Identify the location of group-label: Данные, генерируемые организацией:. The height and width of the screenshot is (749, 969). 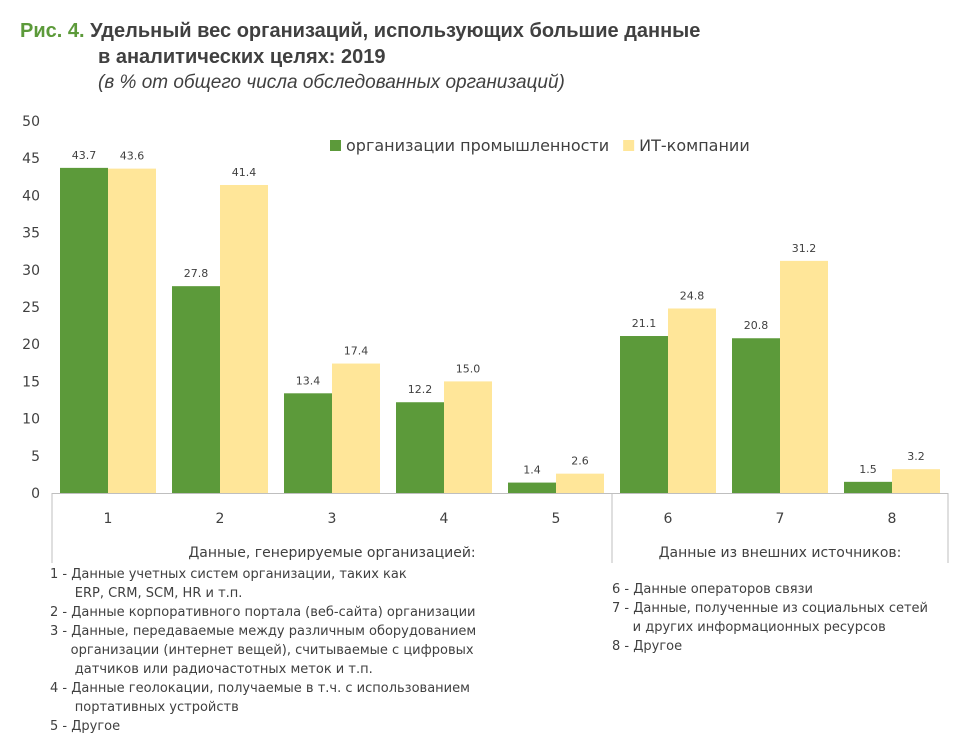
(331, 553).